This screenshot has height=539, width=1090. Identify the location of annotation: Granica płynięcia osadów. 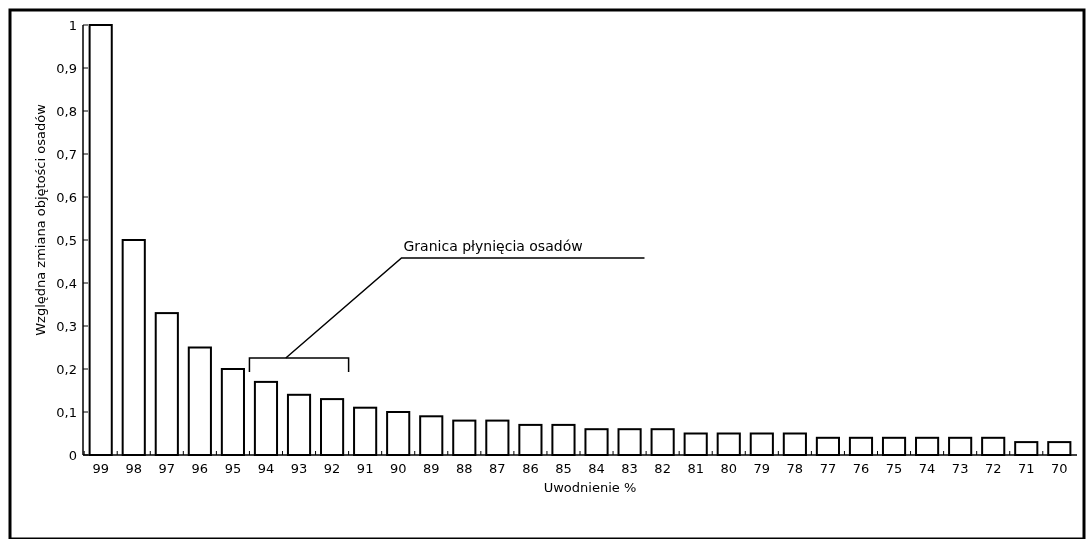
(493, 246).